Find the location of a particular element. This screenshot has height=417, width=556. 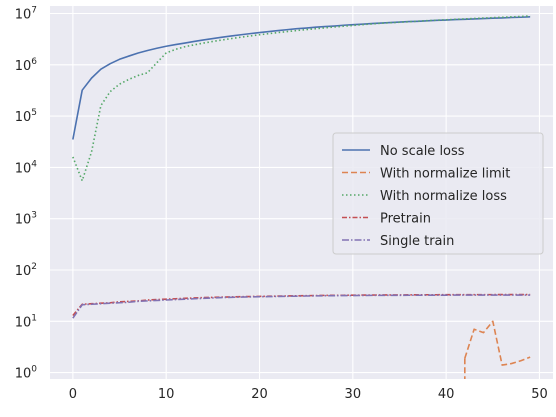

legend-label: With normalize loss is located at coordinates (443, 196).